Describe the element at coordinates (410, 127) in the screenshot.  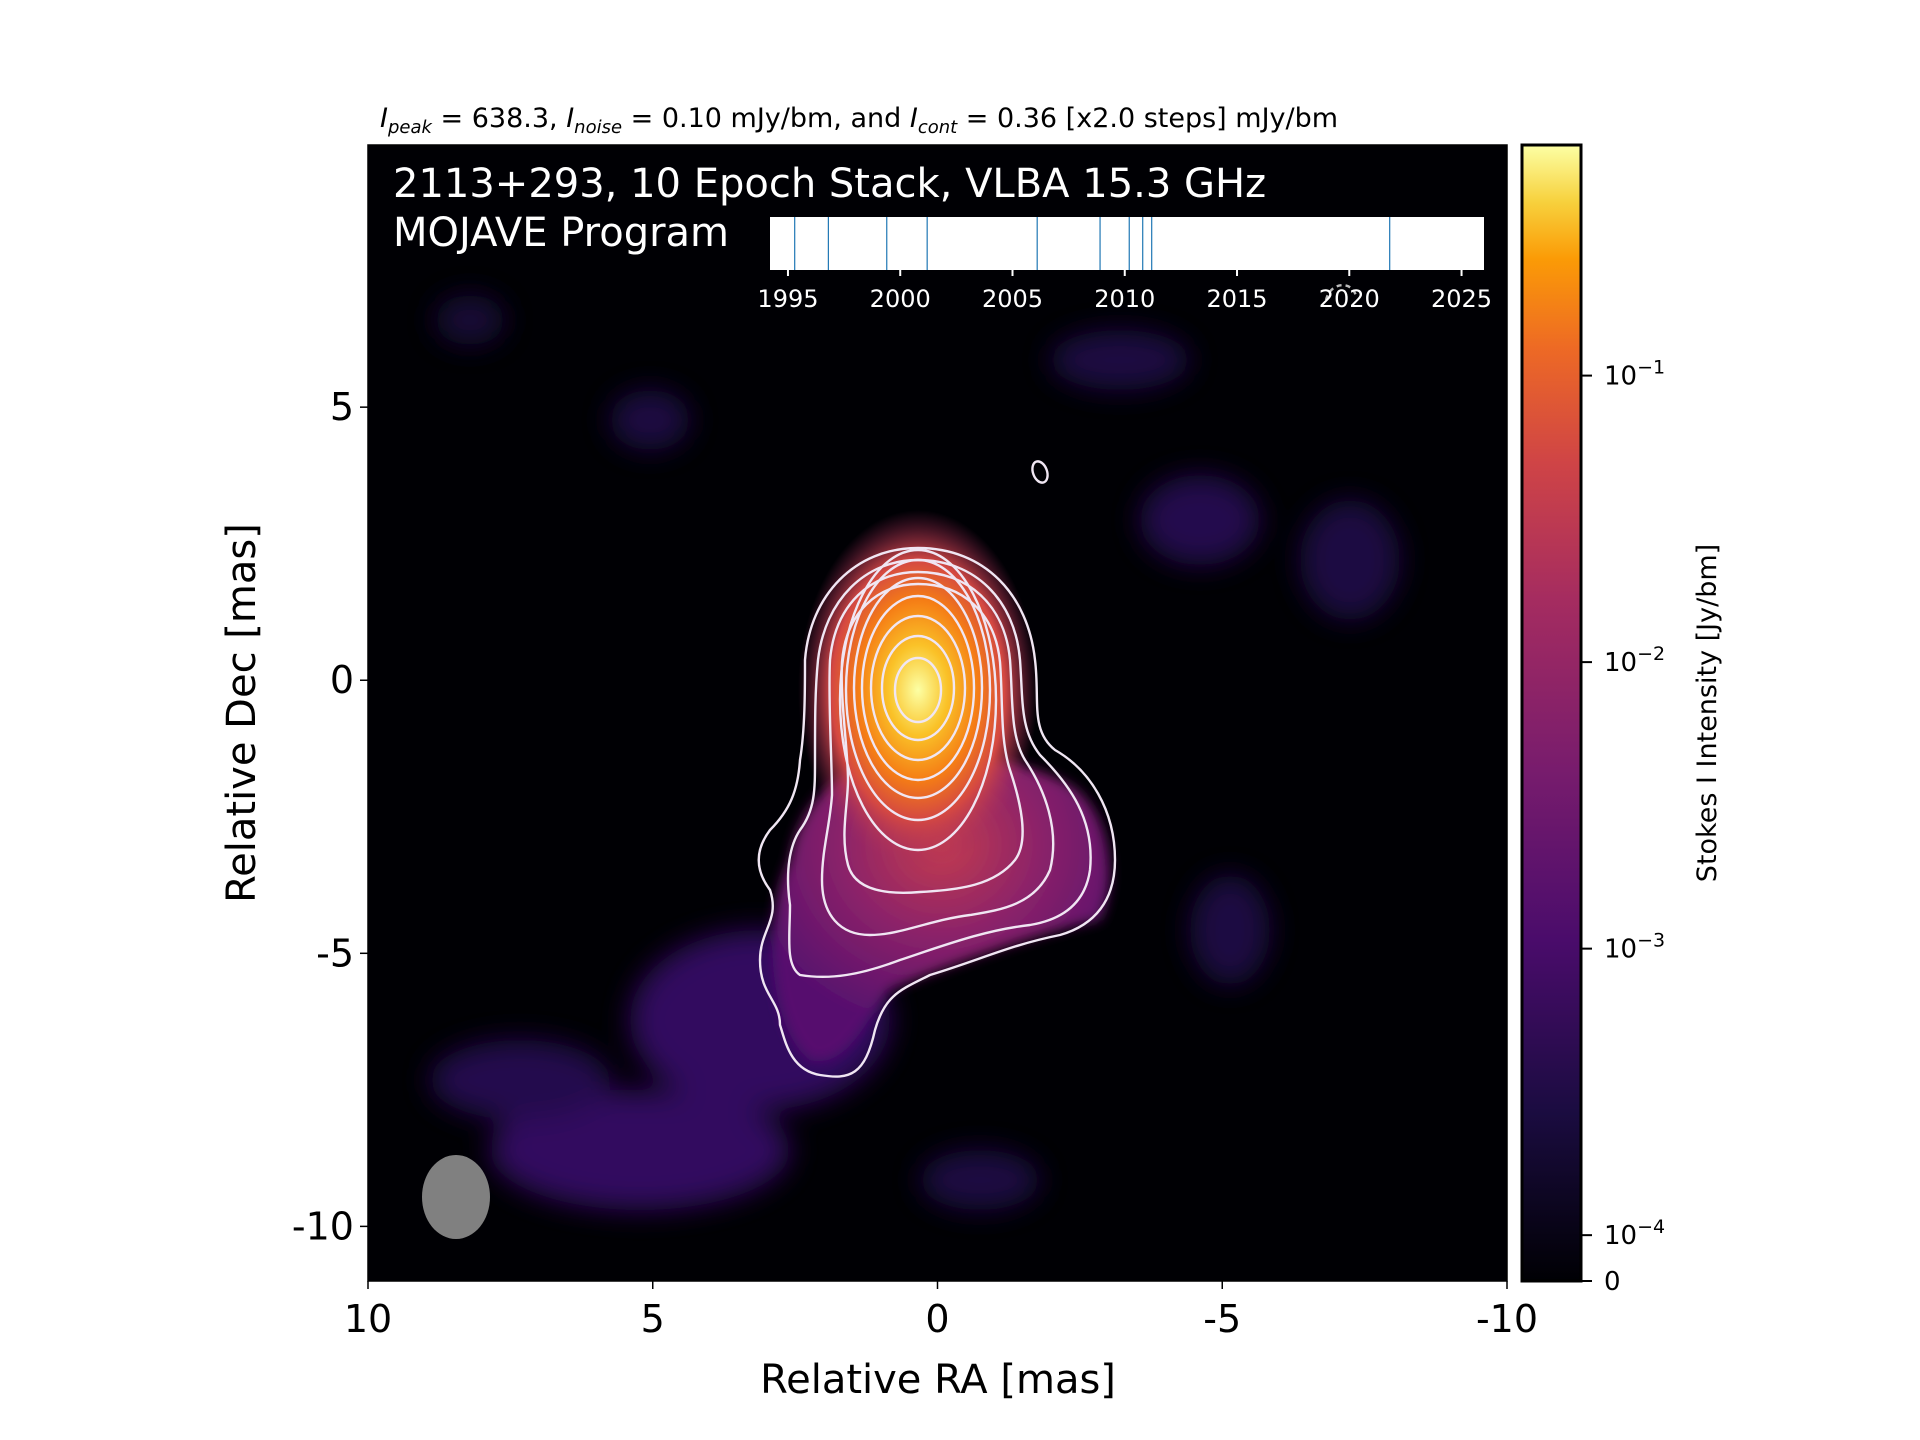
I see `peak-subscript: peak` at that location.